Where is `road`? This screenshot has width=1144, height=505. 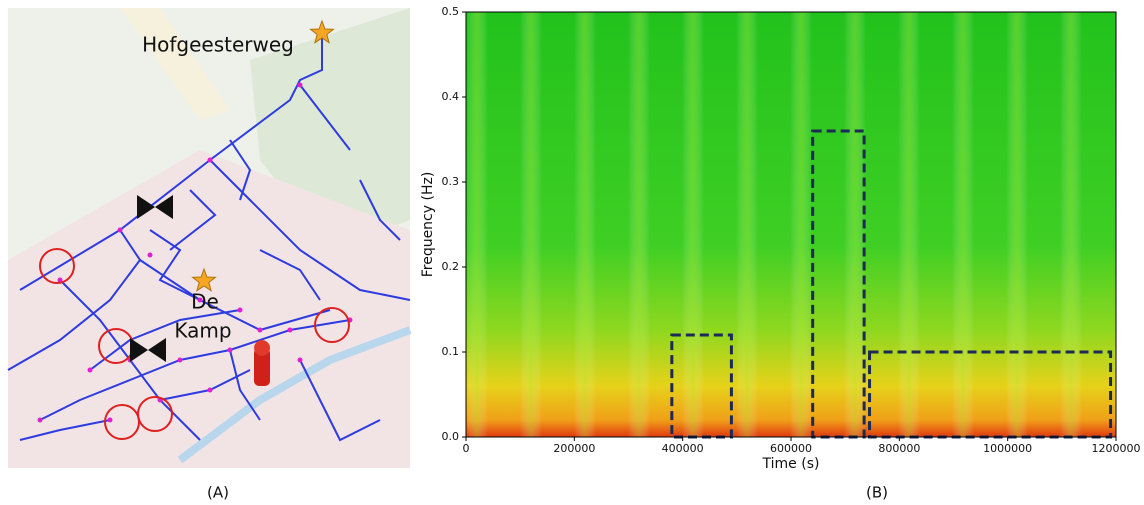 road is located at coordinates (175, 64).